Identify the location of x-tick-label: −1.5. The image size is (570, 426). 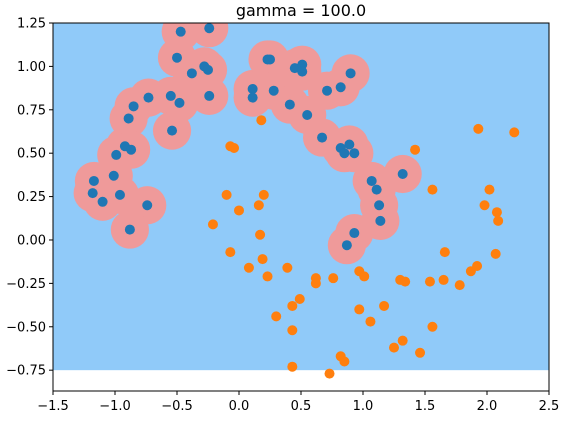
(53, 406).